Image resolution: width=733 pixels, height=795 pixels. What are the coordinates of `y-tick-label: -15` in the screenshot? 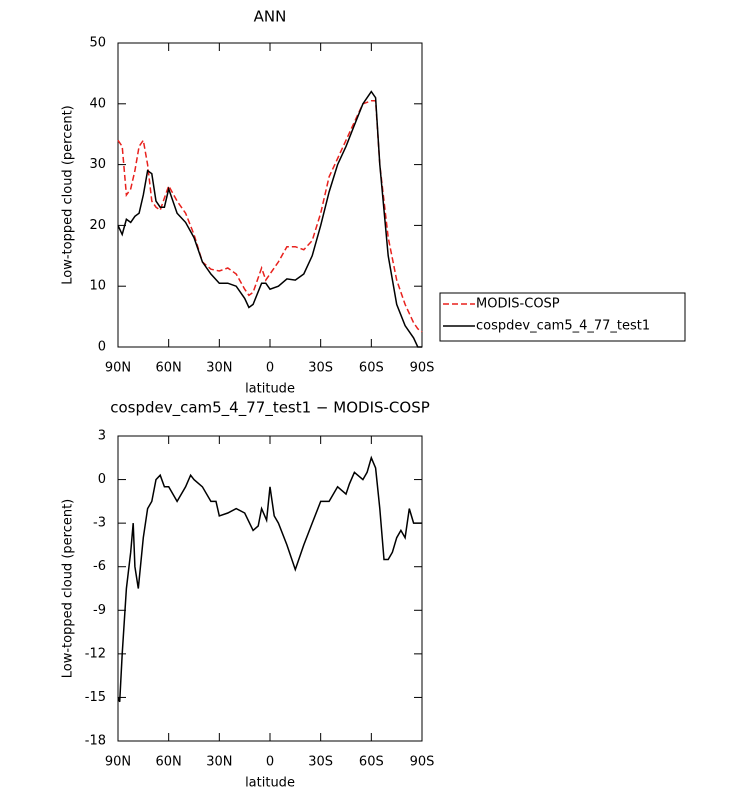 It's located at (95, 697).